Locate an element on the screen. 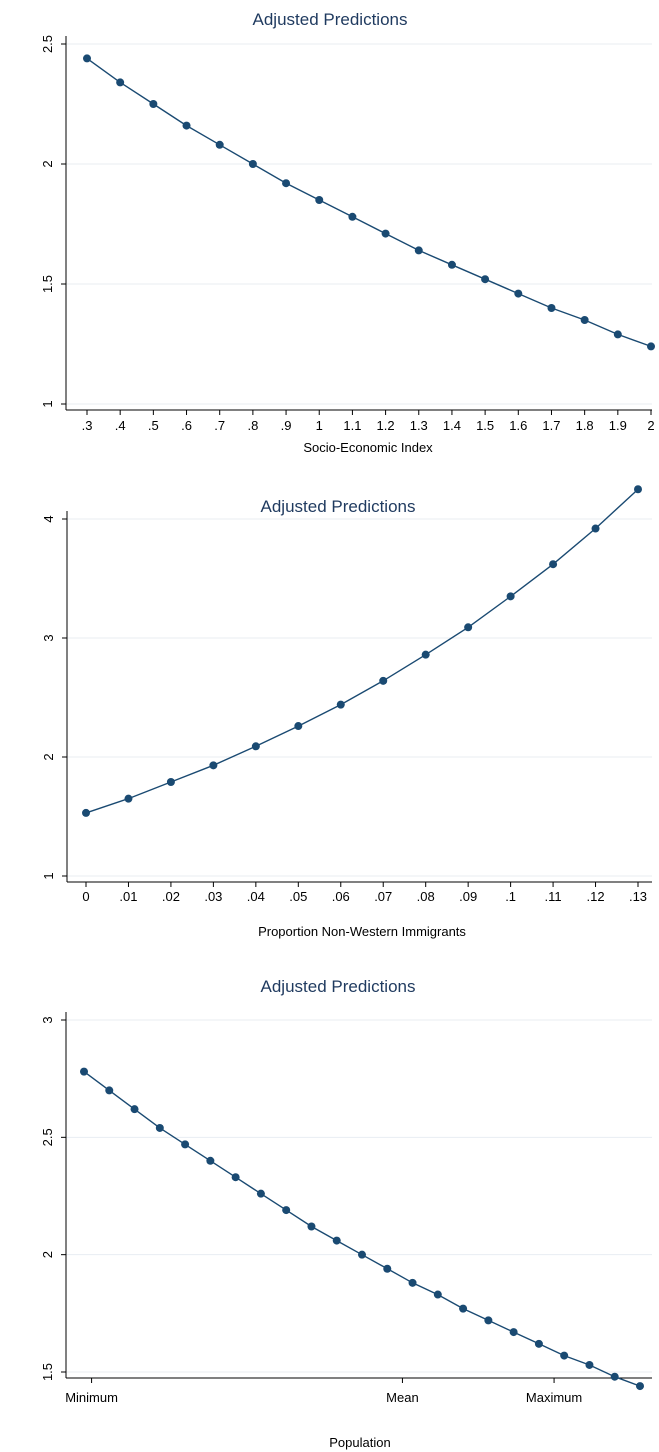 The height and width of the screenshot is (1452, 659). x-tick-label: .02 is located at coordinates (171, 896).